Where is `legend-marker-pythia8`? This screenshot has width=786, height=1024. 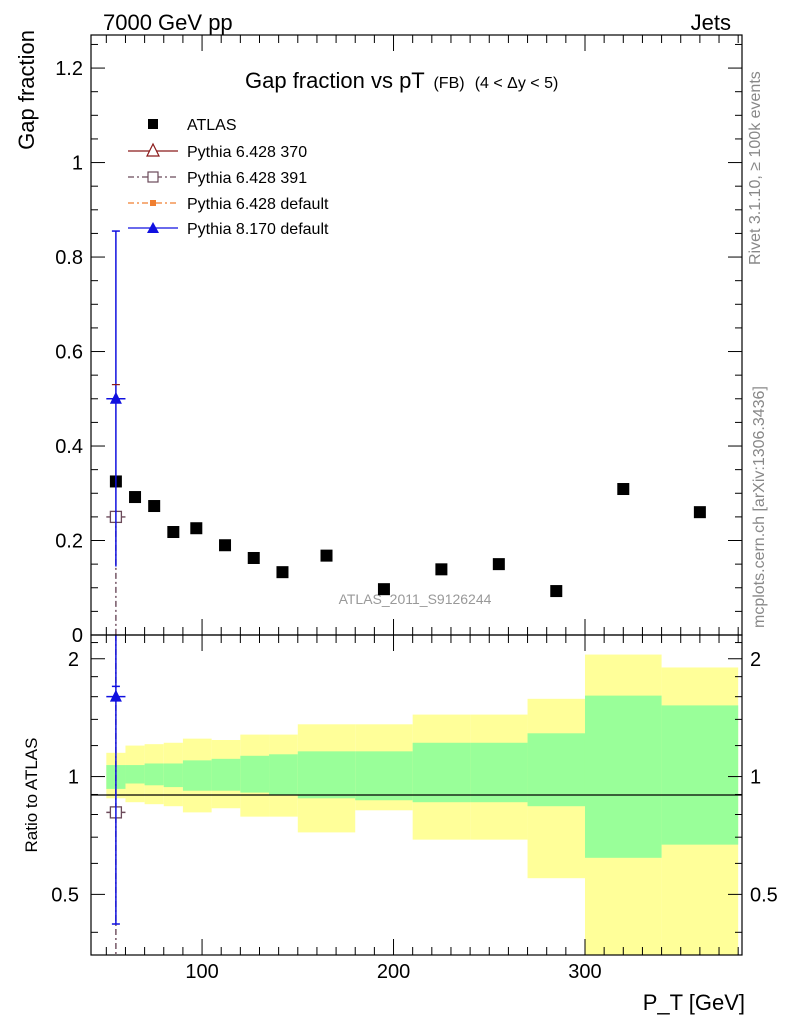
legend-marker-pythia8 is located at coordinates (153, 227).